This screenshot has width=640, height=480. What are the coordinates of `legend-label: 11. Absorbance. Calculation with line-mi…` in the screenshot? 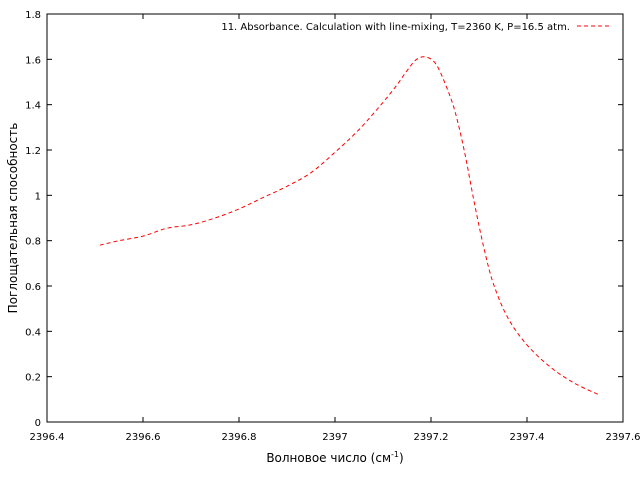 It's located at (395, 27).